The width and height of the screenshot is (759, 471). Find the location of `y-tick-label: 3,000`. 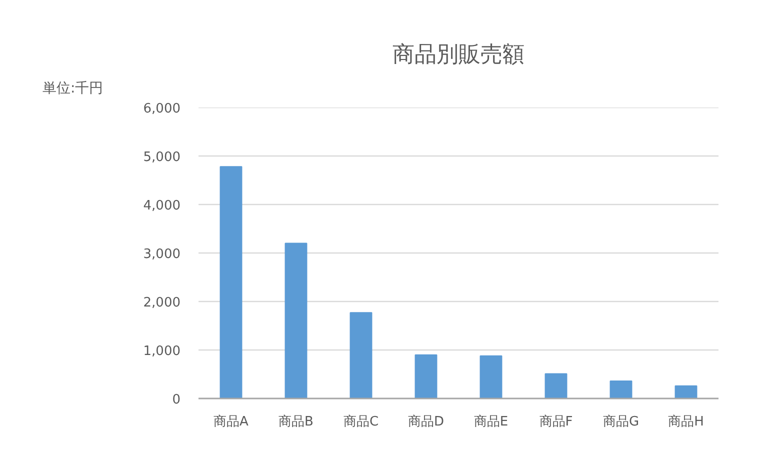

y-tick-label: 3,000 is located at coordinates (161, 254).